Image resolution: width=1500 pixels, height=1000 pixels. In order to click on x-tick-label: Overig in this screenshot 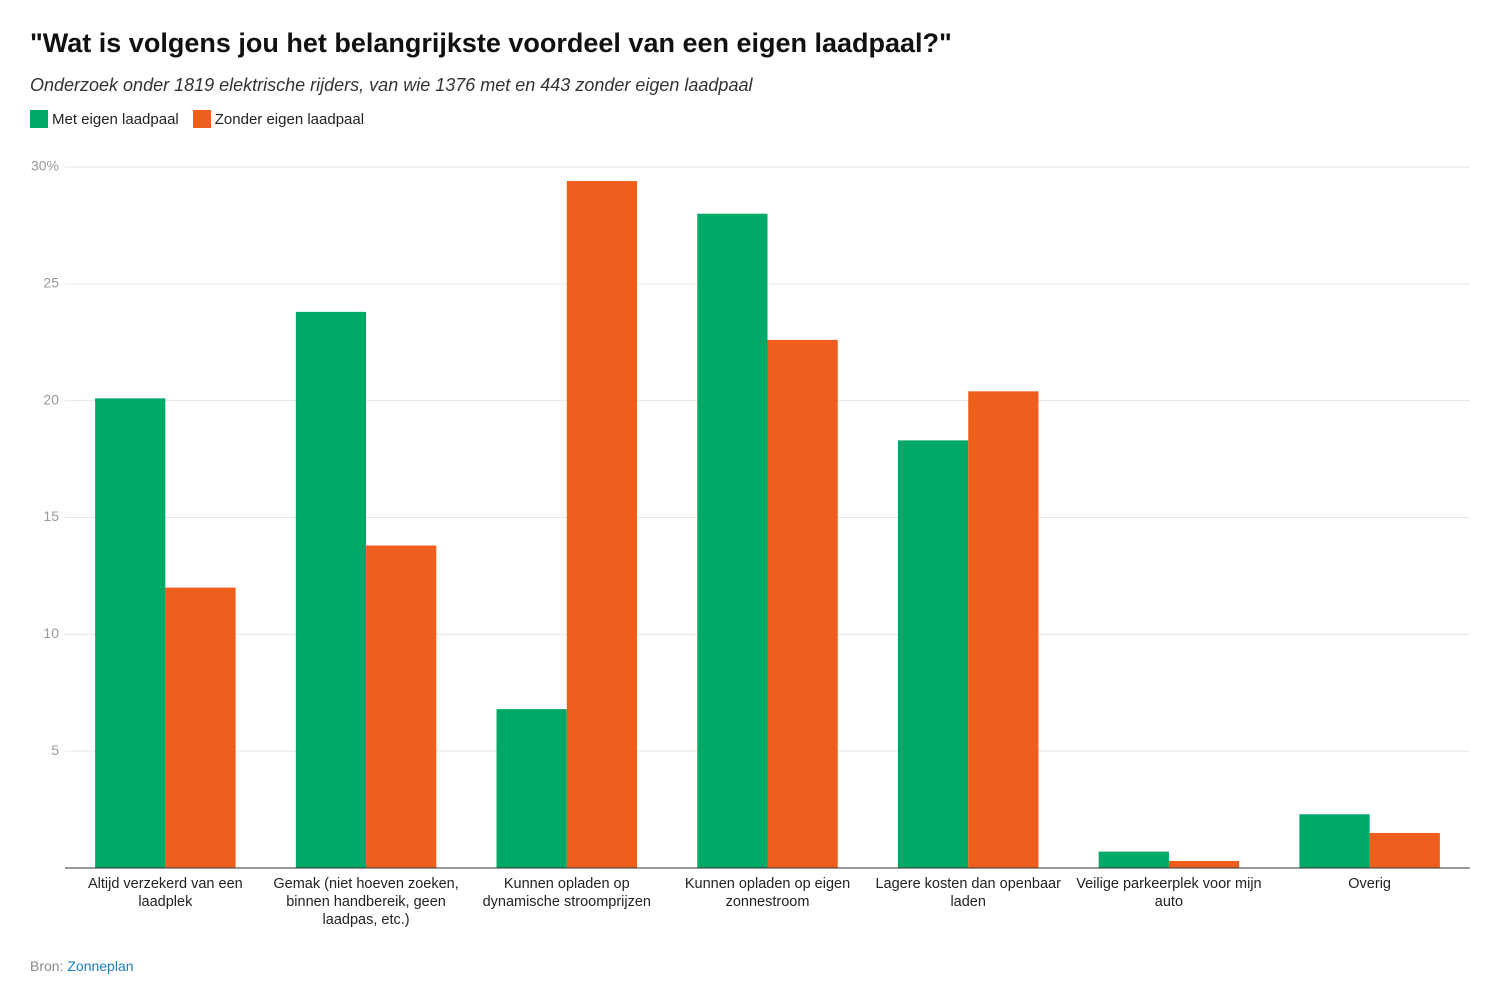, I will do `click(1369, 884)`.